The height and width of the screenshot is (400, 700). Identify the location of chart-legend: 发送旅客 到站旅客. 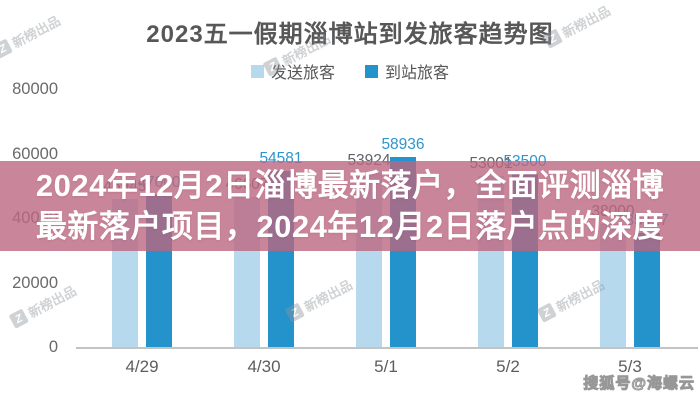
(350, 71).